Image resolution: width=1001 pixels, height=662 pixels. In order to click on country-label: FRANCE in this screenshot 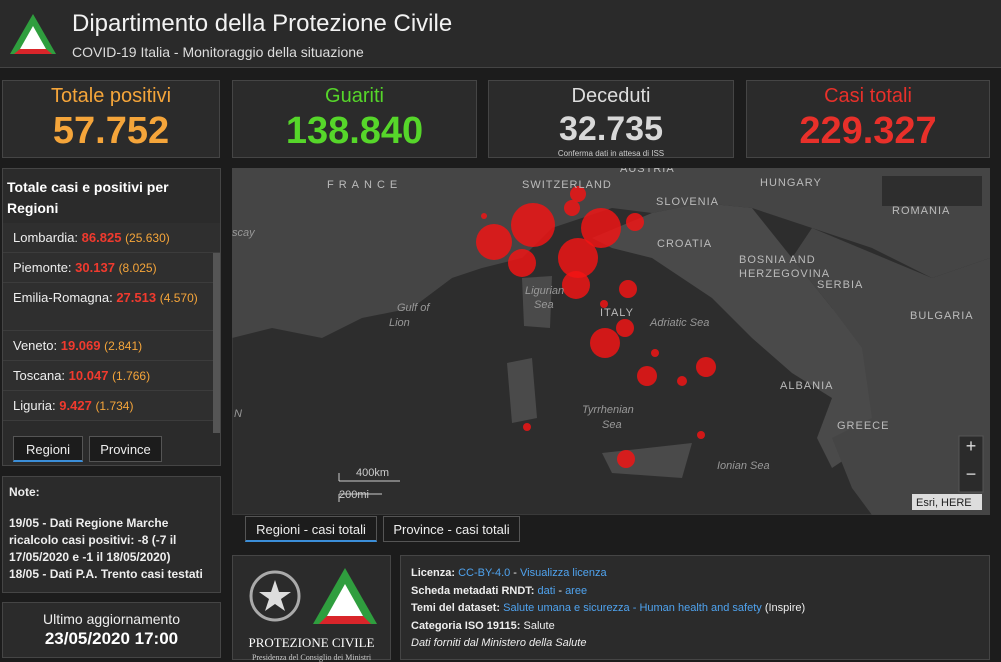, I will do `click(364, 185)`.